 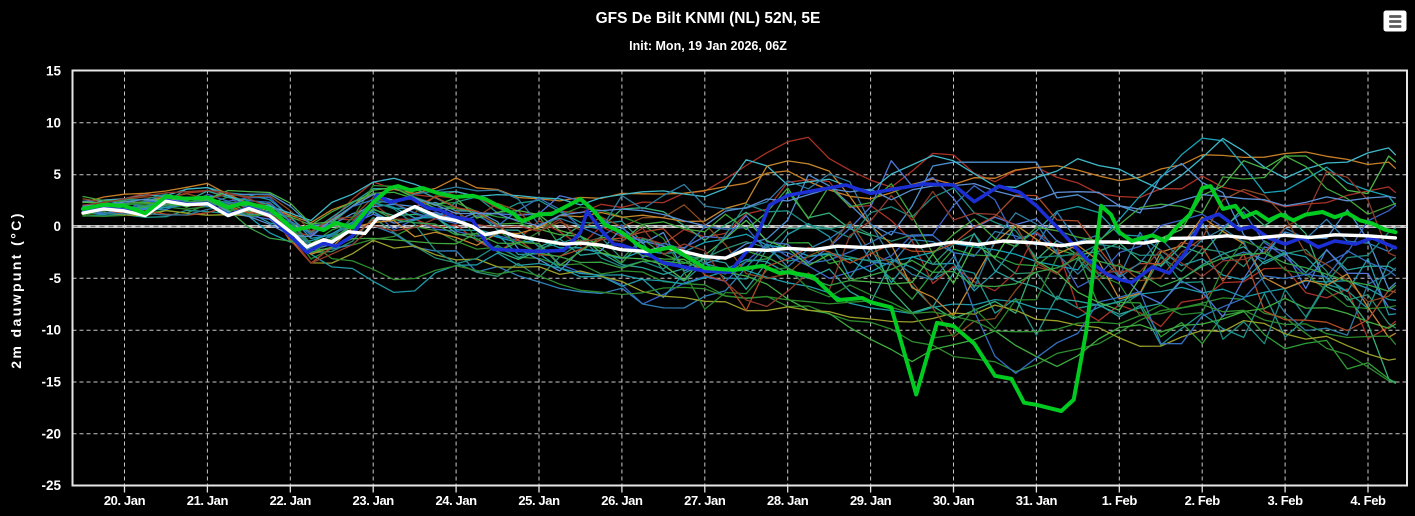 What do you see at coordinates (708, 18) in the screenshot?
I see `svg-text: GFS De Bilt KNMI (NL) 52N, 5E` at bounding box center [708, 18].